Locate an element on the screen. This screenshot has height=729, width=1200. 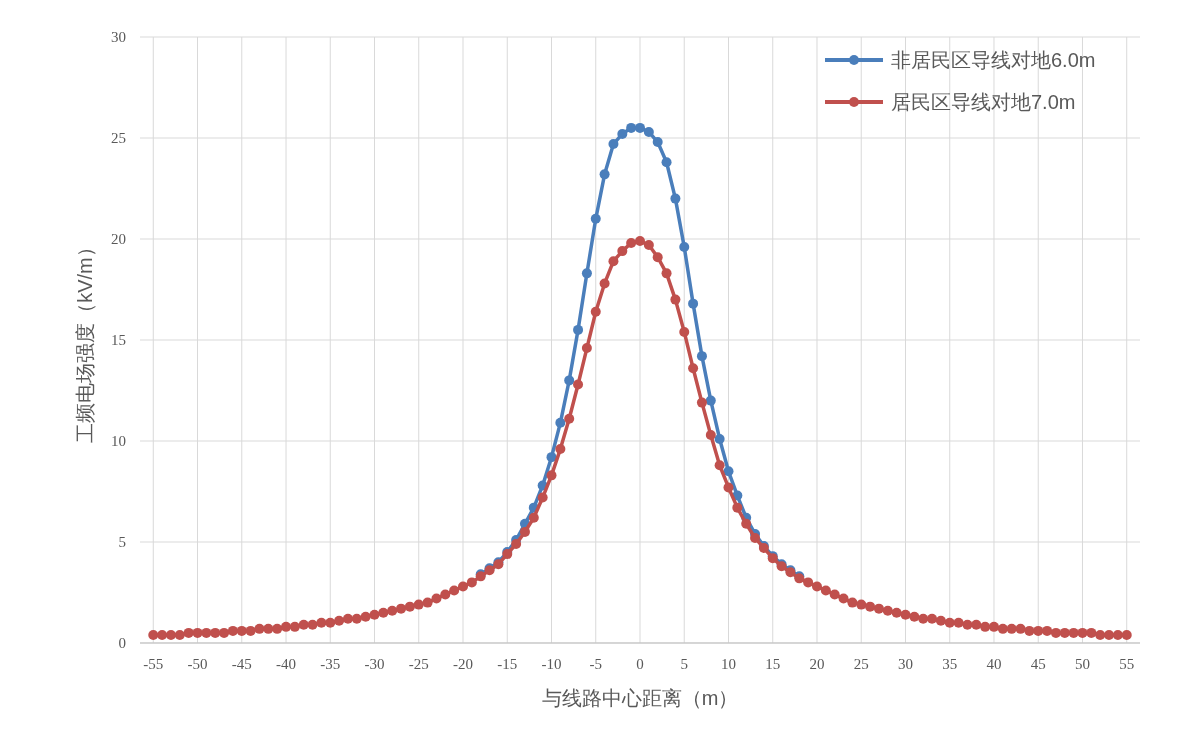
y-tick-label: 5 is located at coordinates (122, 542).